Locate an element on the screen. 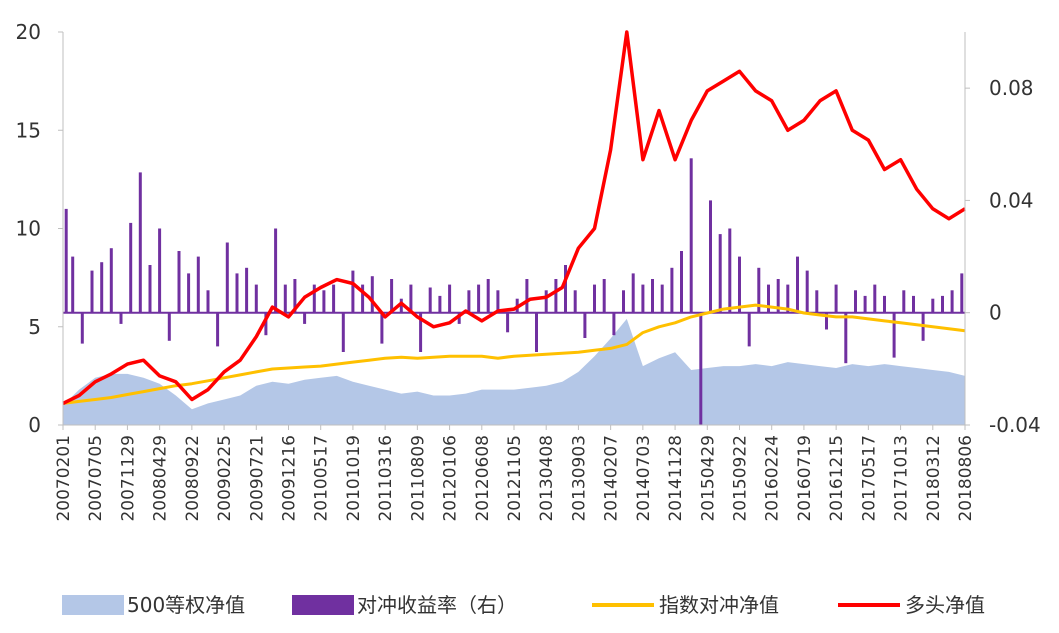 This screenshot has width=1059, height=633. x-tick-label: 20150429 is located at coordinates (708, 478).